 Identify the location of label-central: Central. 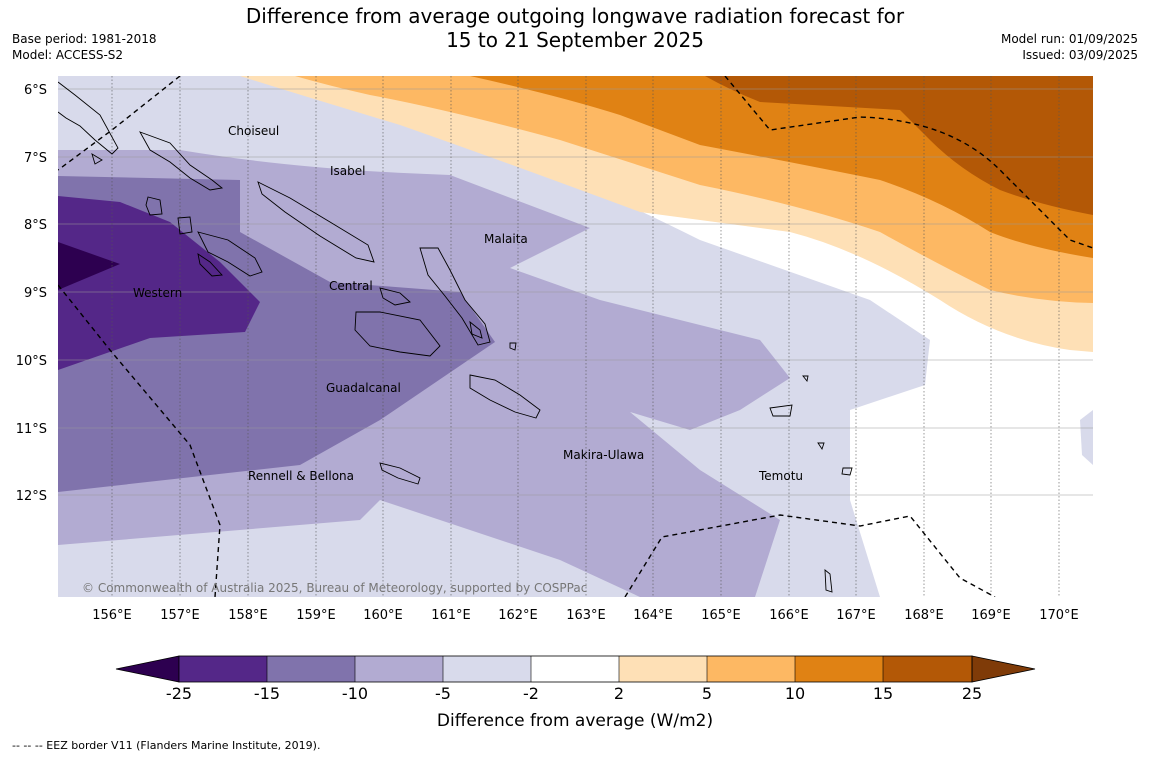
(351, 286).